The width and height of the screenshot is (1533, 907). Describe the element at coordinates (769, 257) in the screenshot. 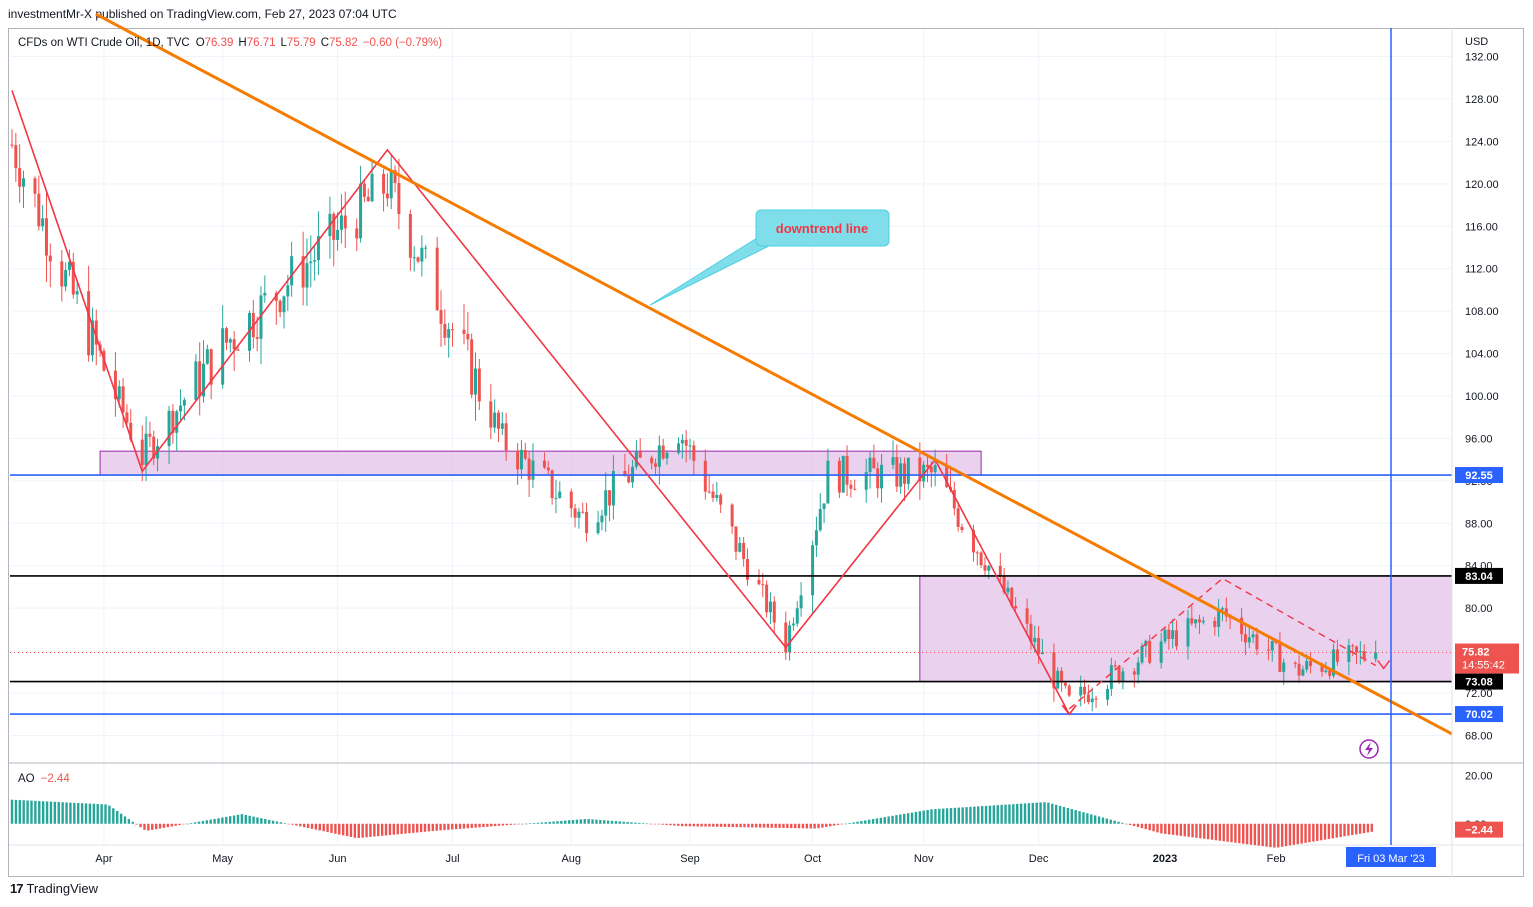

I see `downtrend-callout: downtrend line` at that location.